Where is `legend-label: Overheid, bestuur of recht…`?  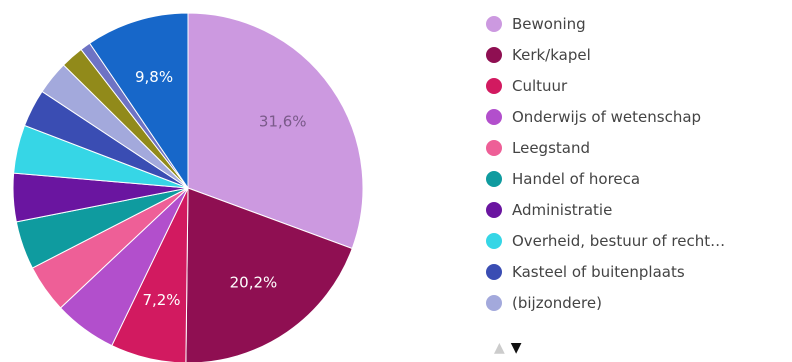
legend-label: Overheid, bestuur of recht… is located at coordinates (619, 240).